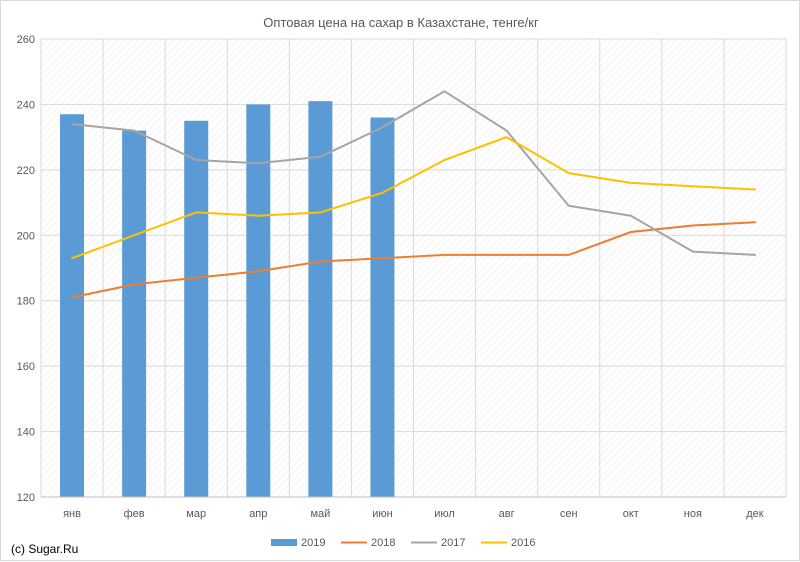  I want to click on line-2018, so click(413, 260).